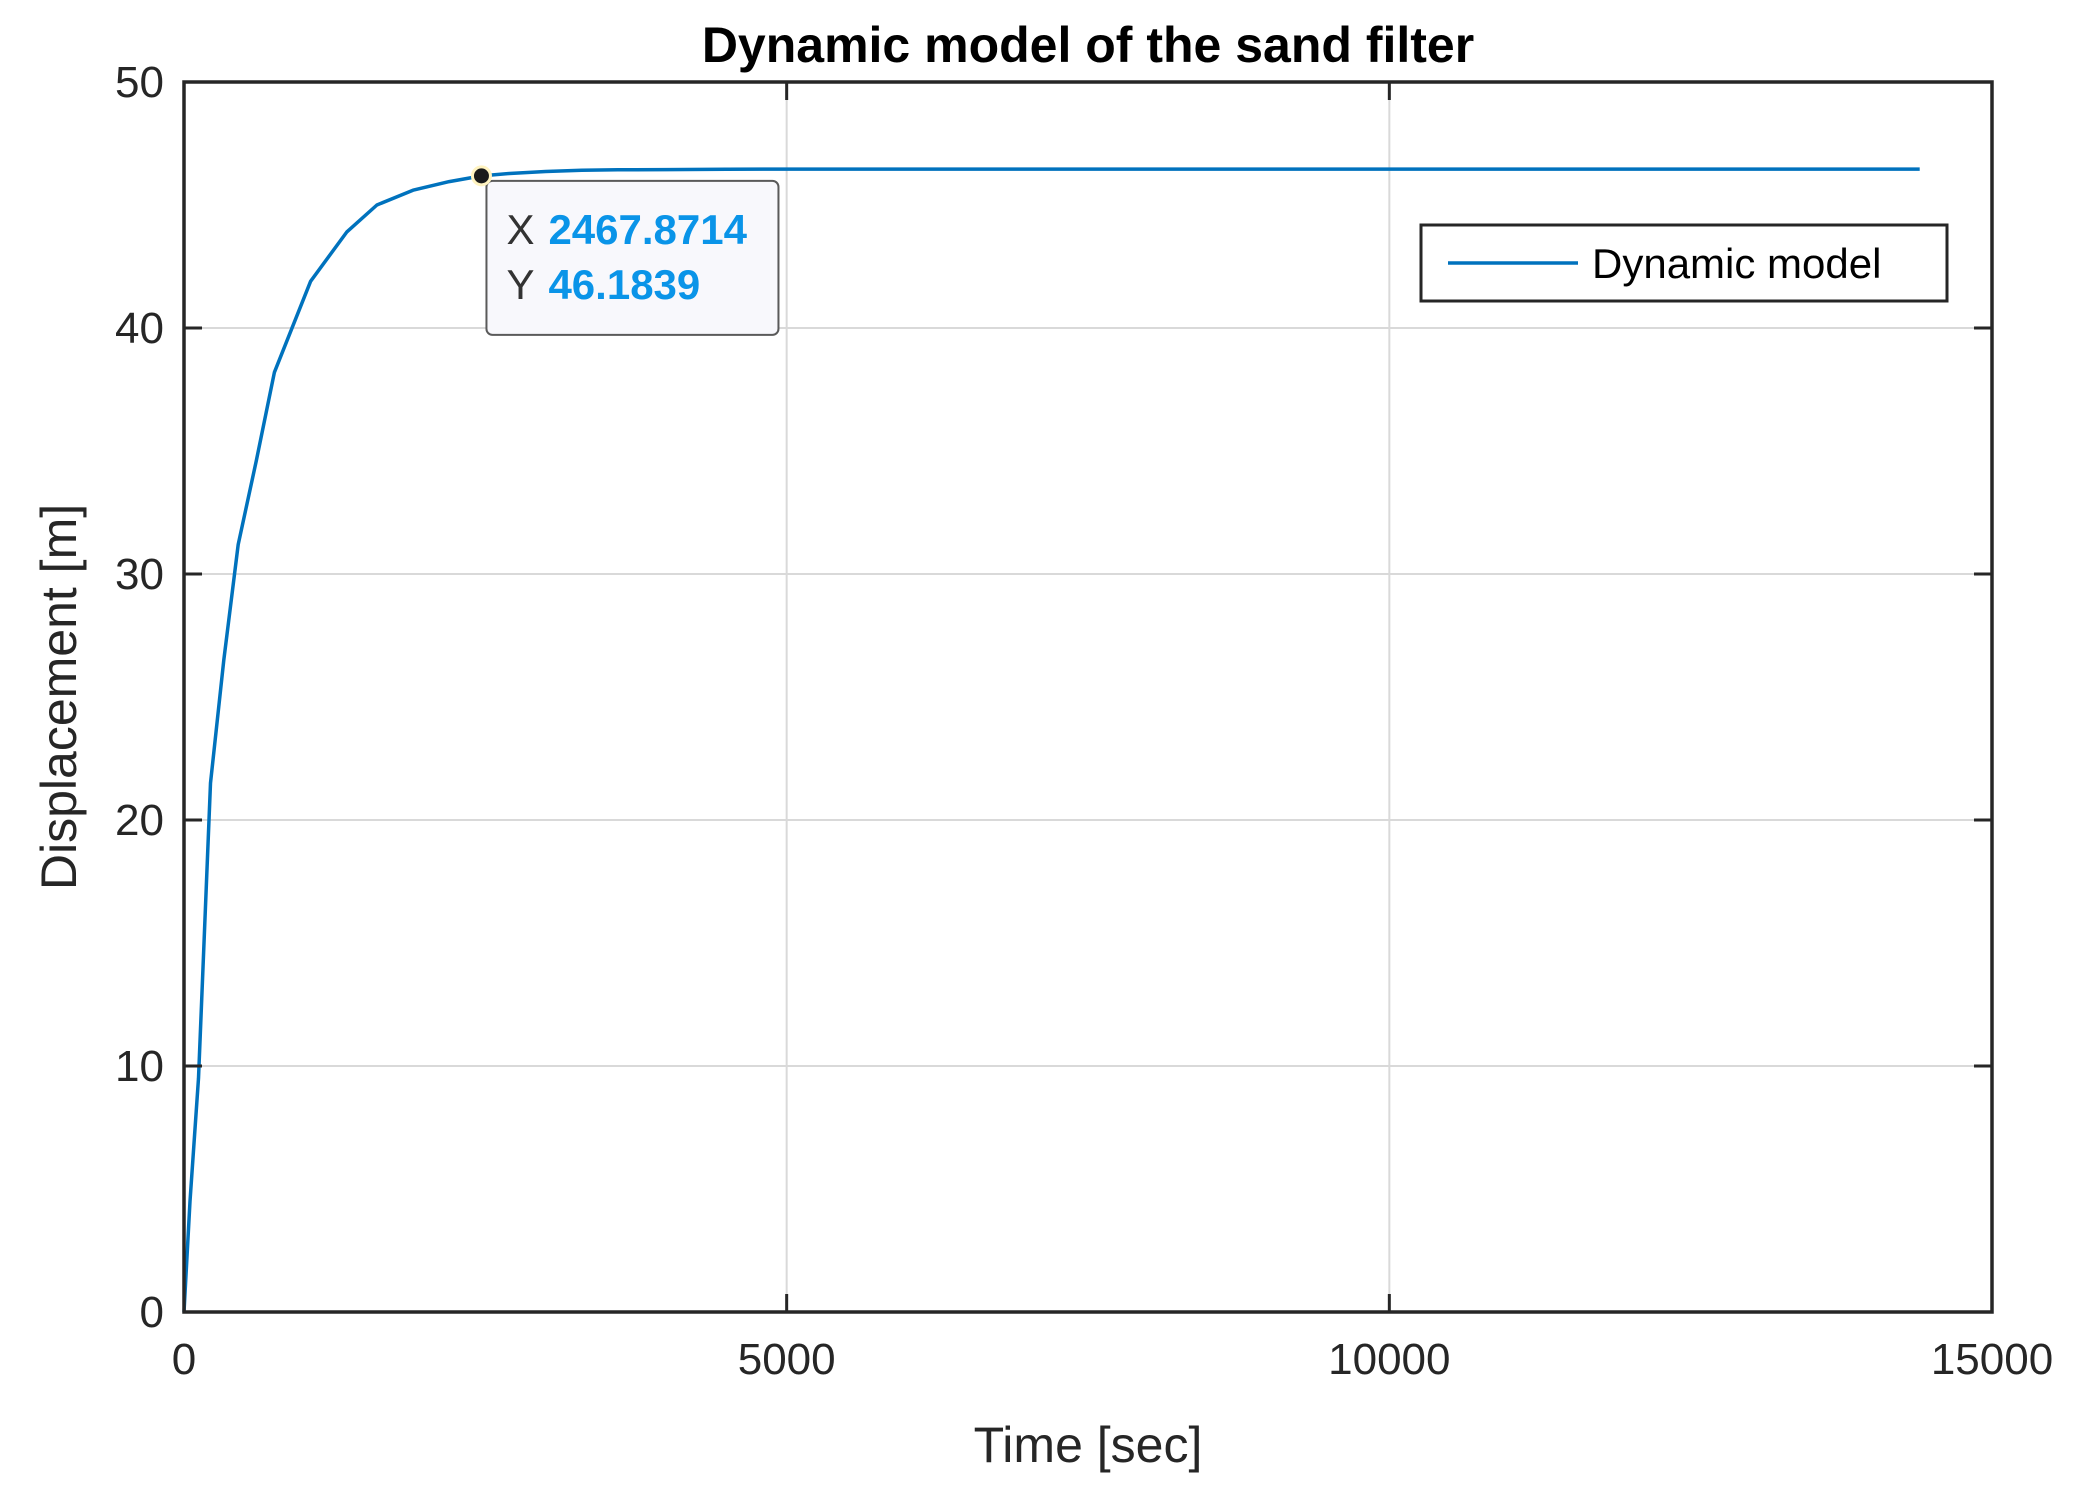  Describe the element at coordinates (1088, 45) in the screenshot. I see `chart-title: Dynamic model of the sand filter` at that location.